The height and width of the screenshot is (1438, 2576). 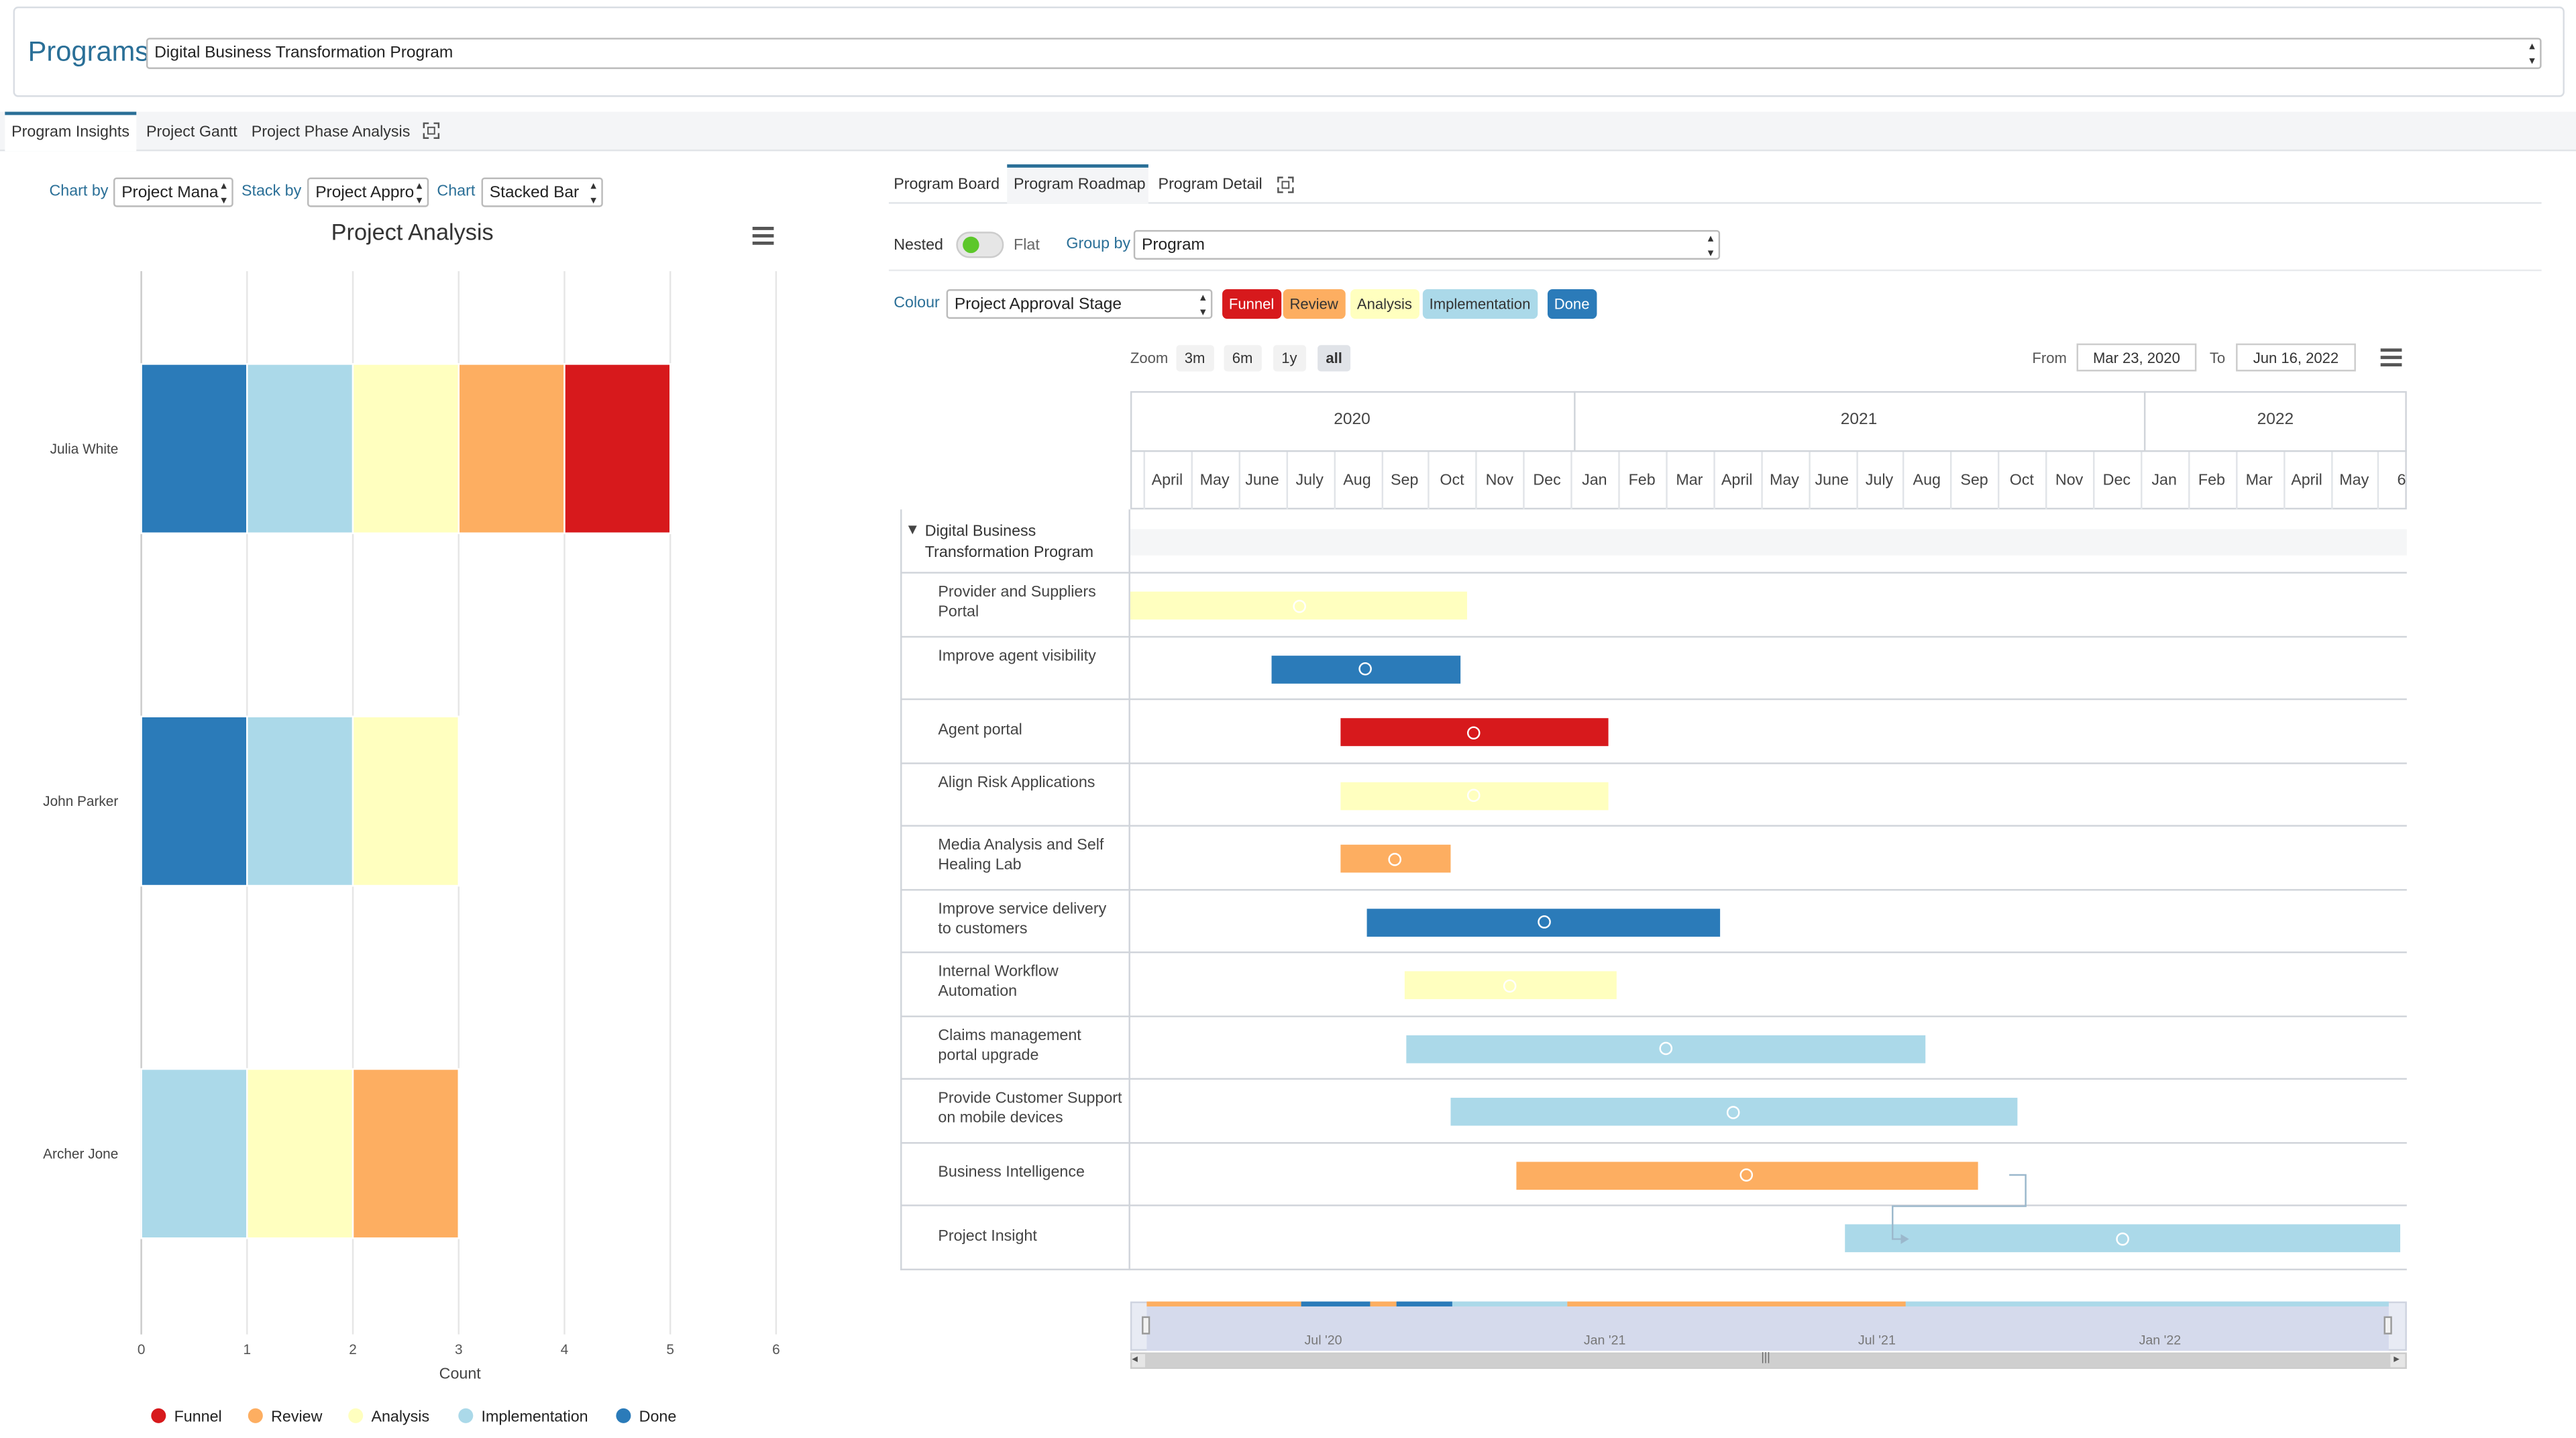 What do you see at coordinates (80, 801) in the screenshot?
I see `y-category-label: John Parker` at bounding box center [80, 801].